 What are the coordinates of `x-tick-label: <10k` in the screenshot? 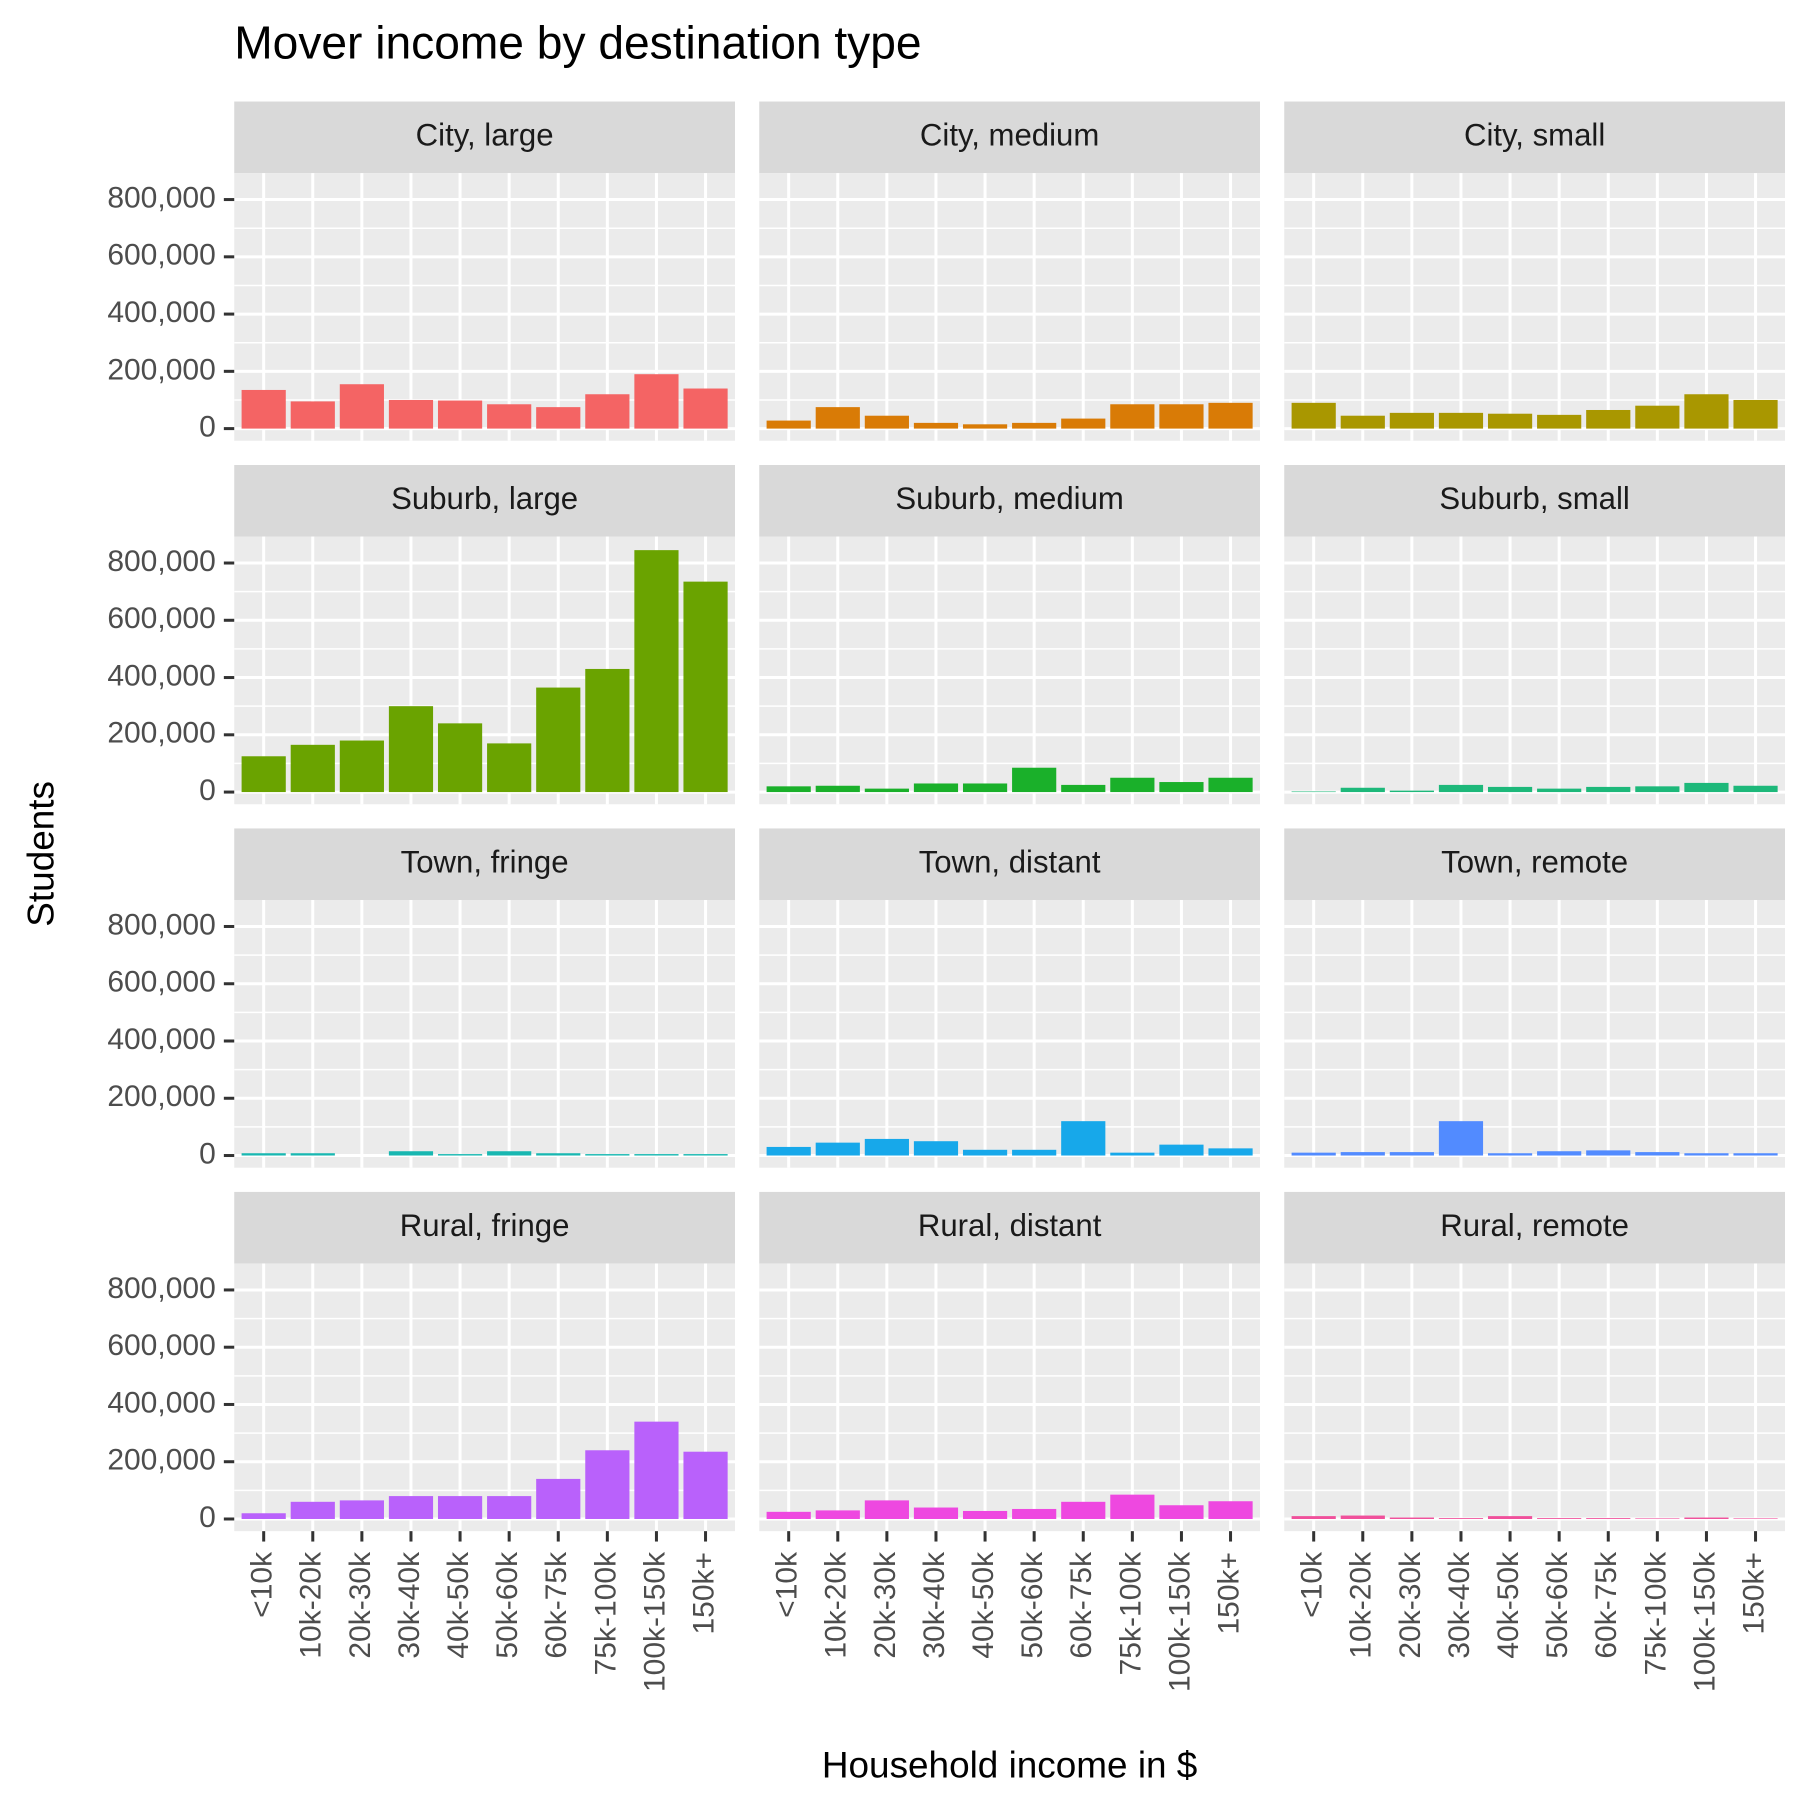 It's located at (787, 1584).